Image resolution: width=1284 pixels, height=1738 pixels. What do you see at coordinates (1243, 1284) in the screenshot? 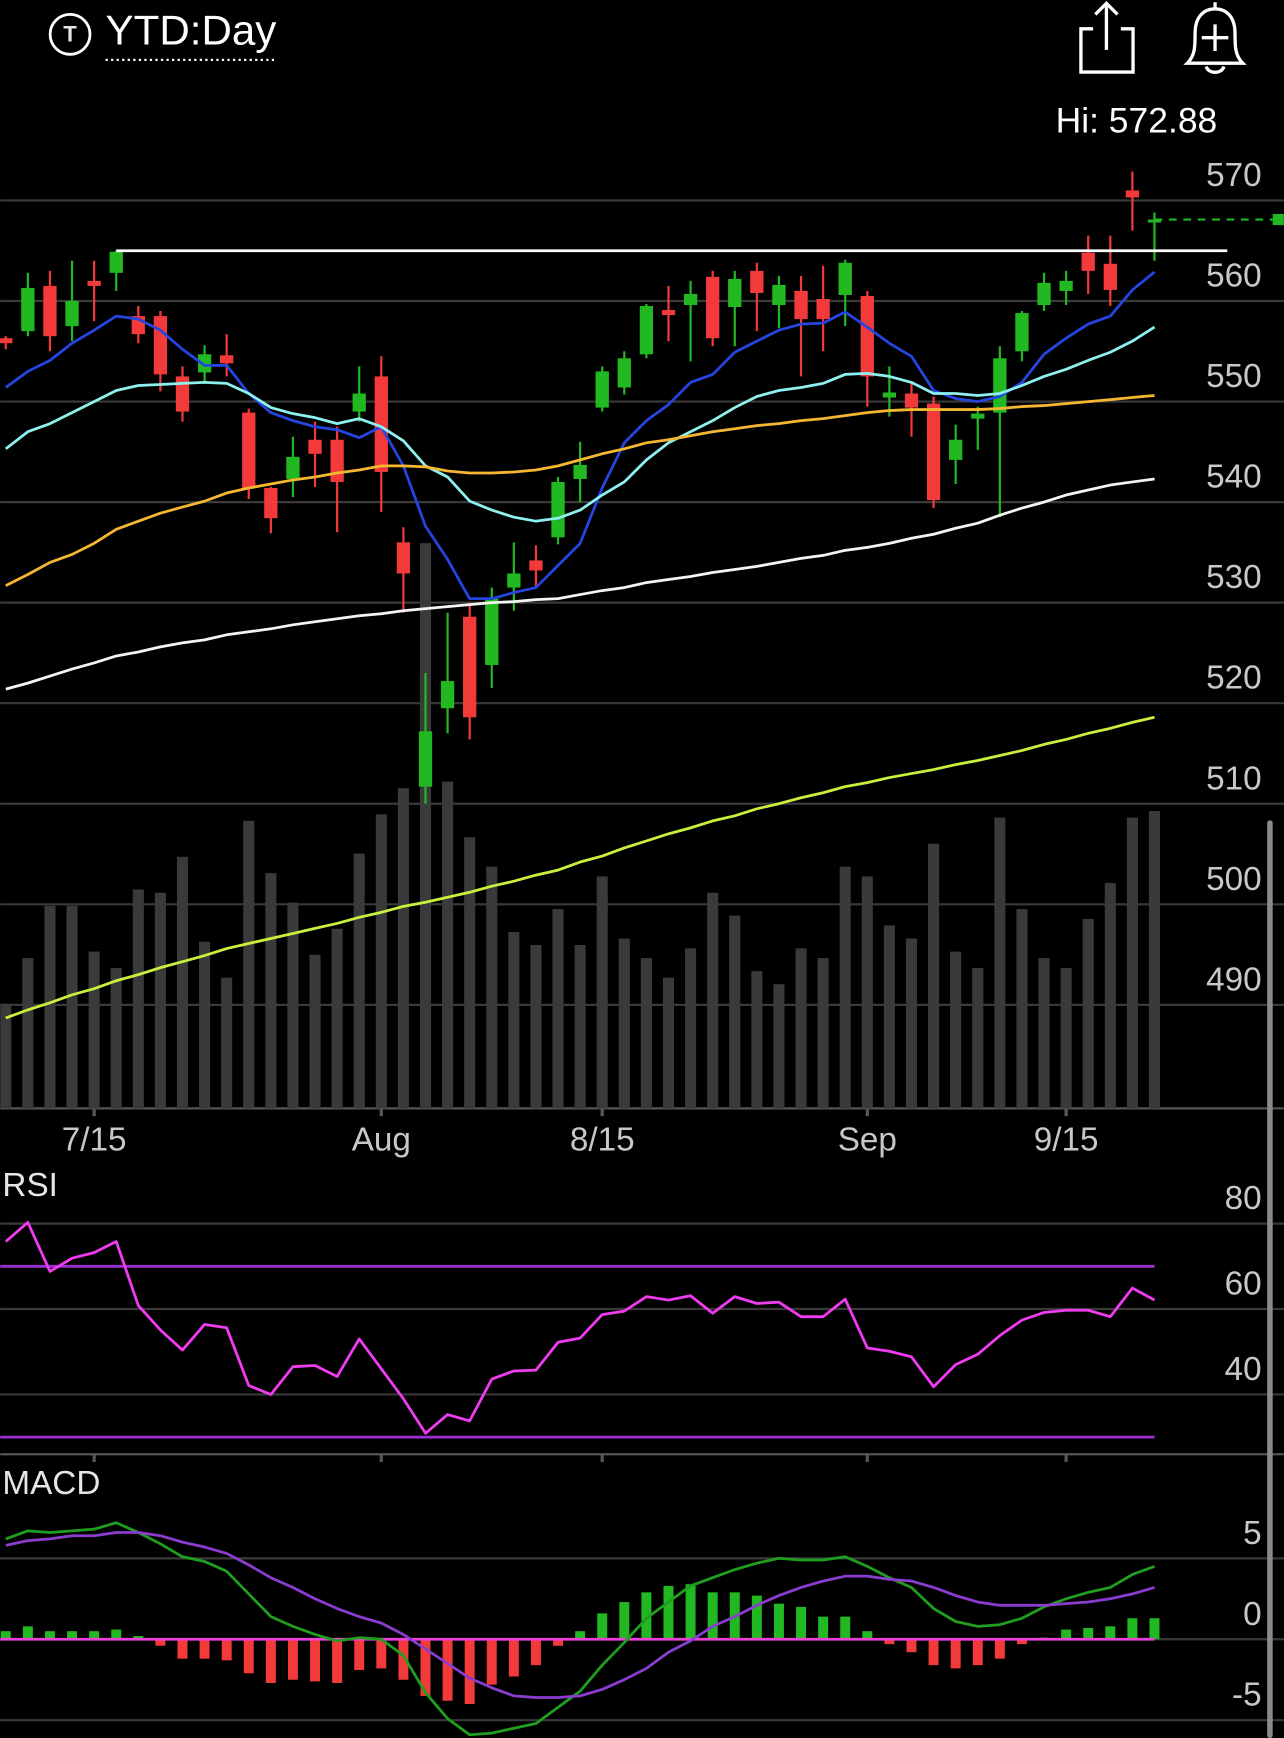
I see `y-tick-label: 60` at bounding box center [1243, 1284].